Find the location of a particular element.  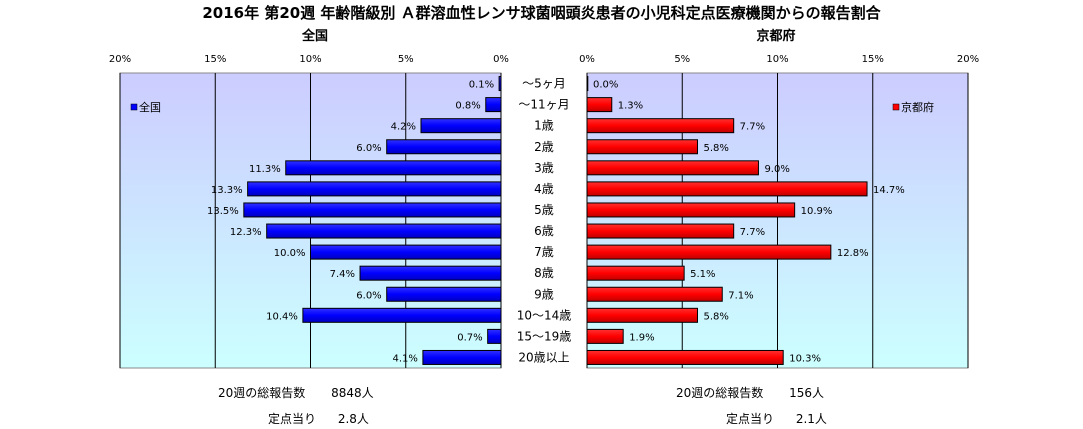

category-label: 1歳 is located at coordinates (544, 126).